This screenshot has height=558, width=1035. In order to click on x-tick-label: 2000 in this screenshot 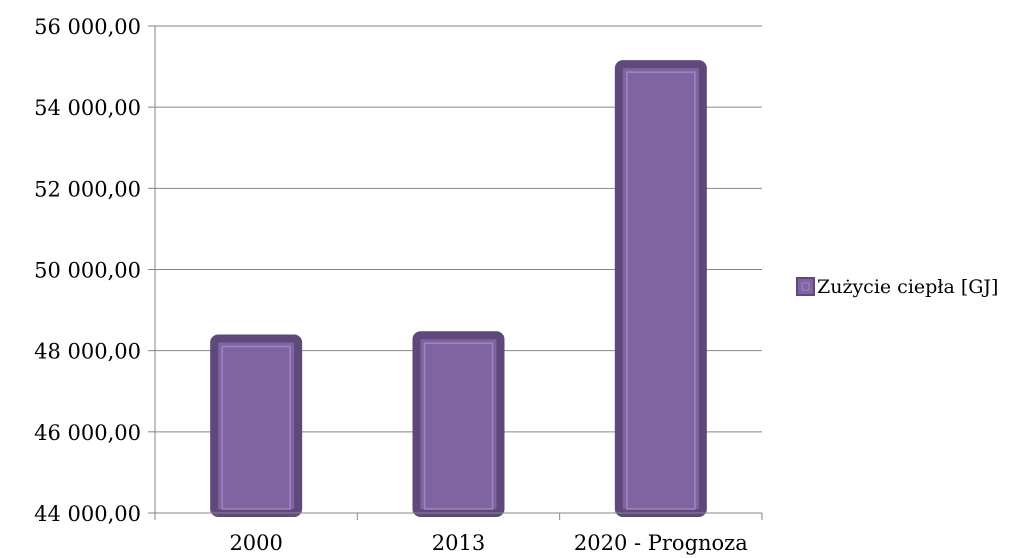, I will do `click(255, 543)`.